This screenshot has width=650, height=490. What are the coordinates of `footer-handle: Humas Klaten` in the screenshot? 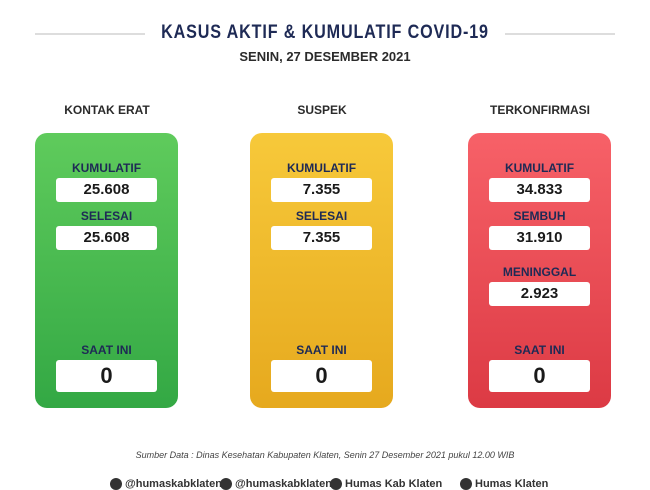 It's located at (504, 484).